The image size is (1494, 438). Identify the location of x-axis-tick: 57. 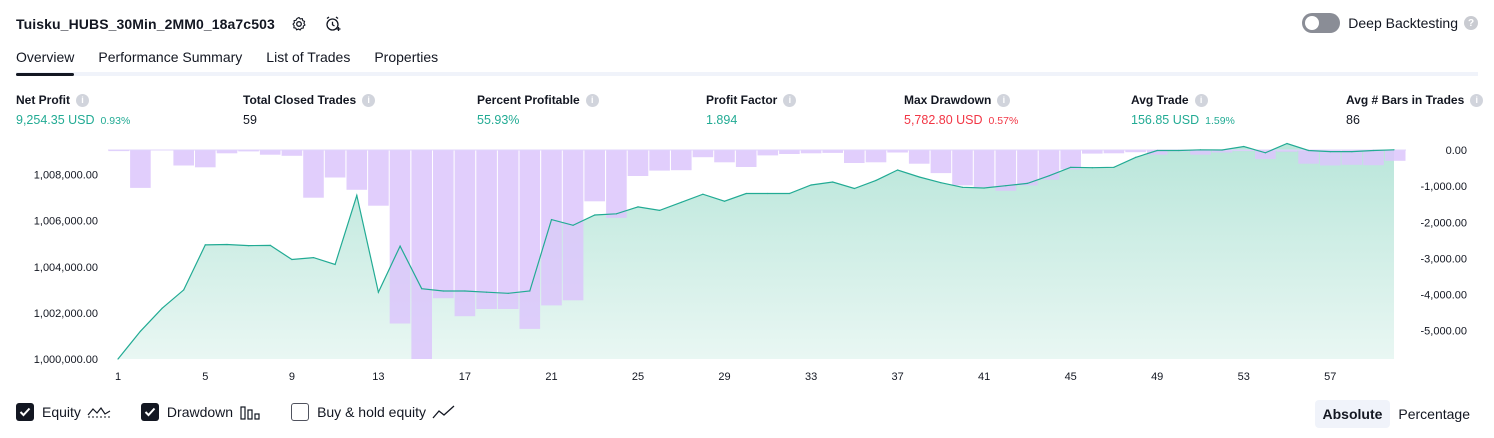
(1330, 377).